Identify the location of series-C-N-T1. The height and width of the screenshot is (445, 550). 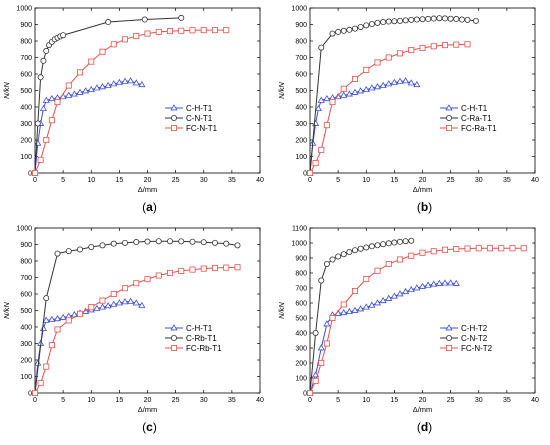
(108, 95).